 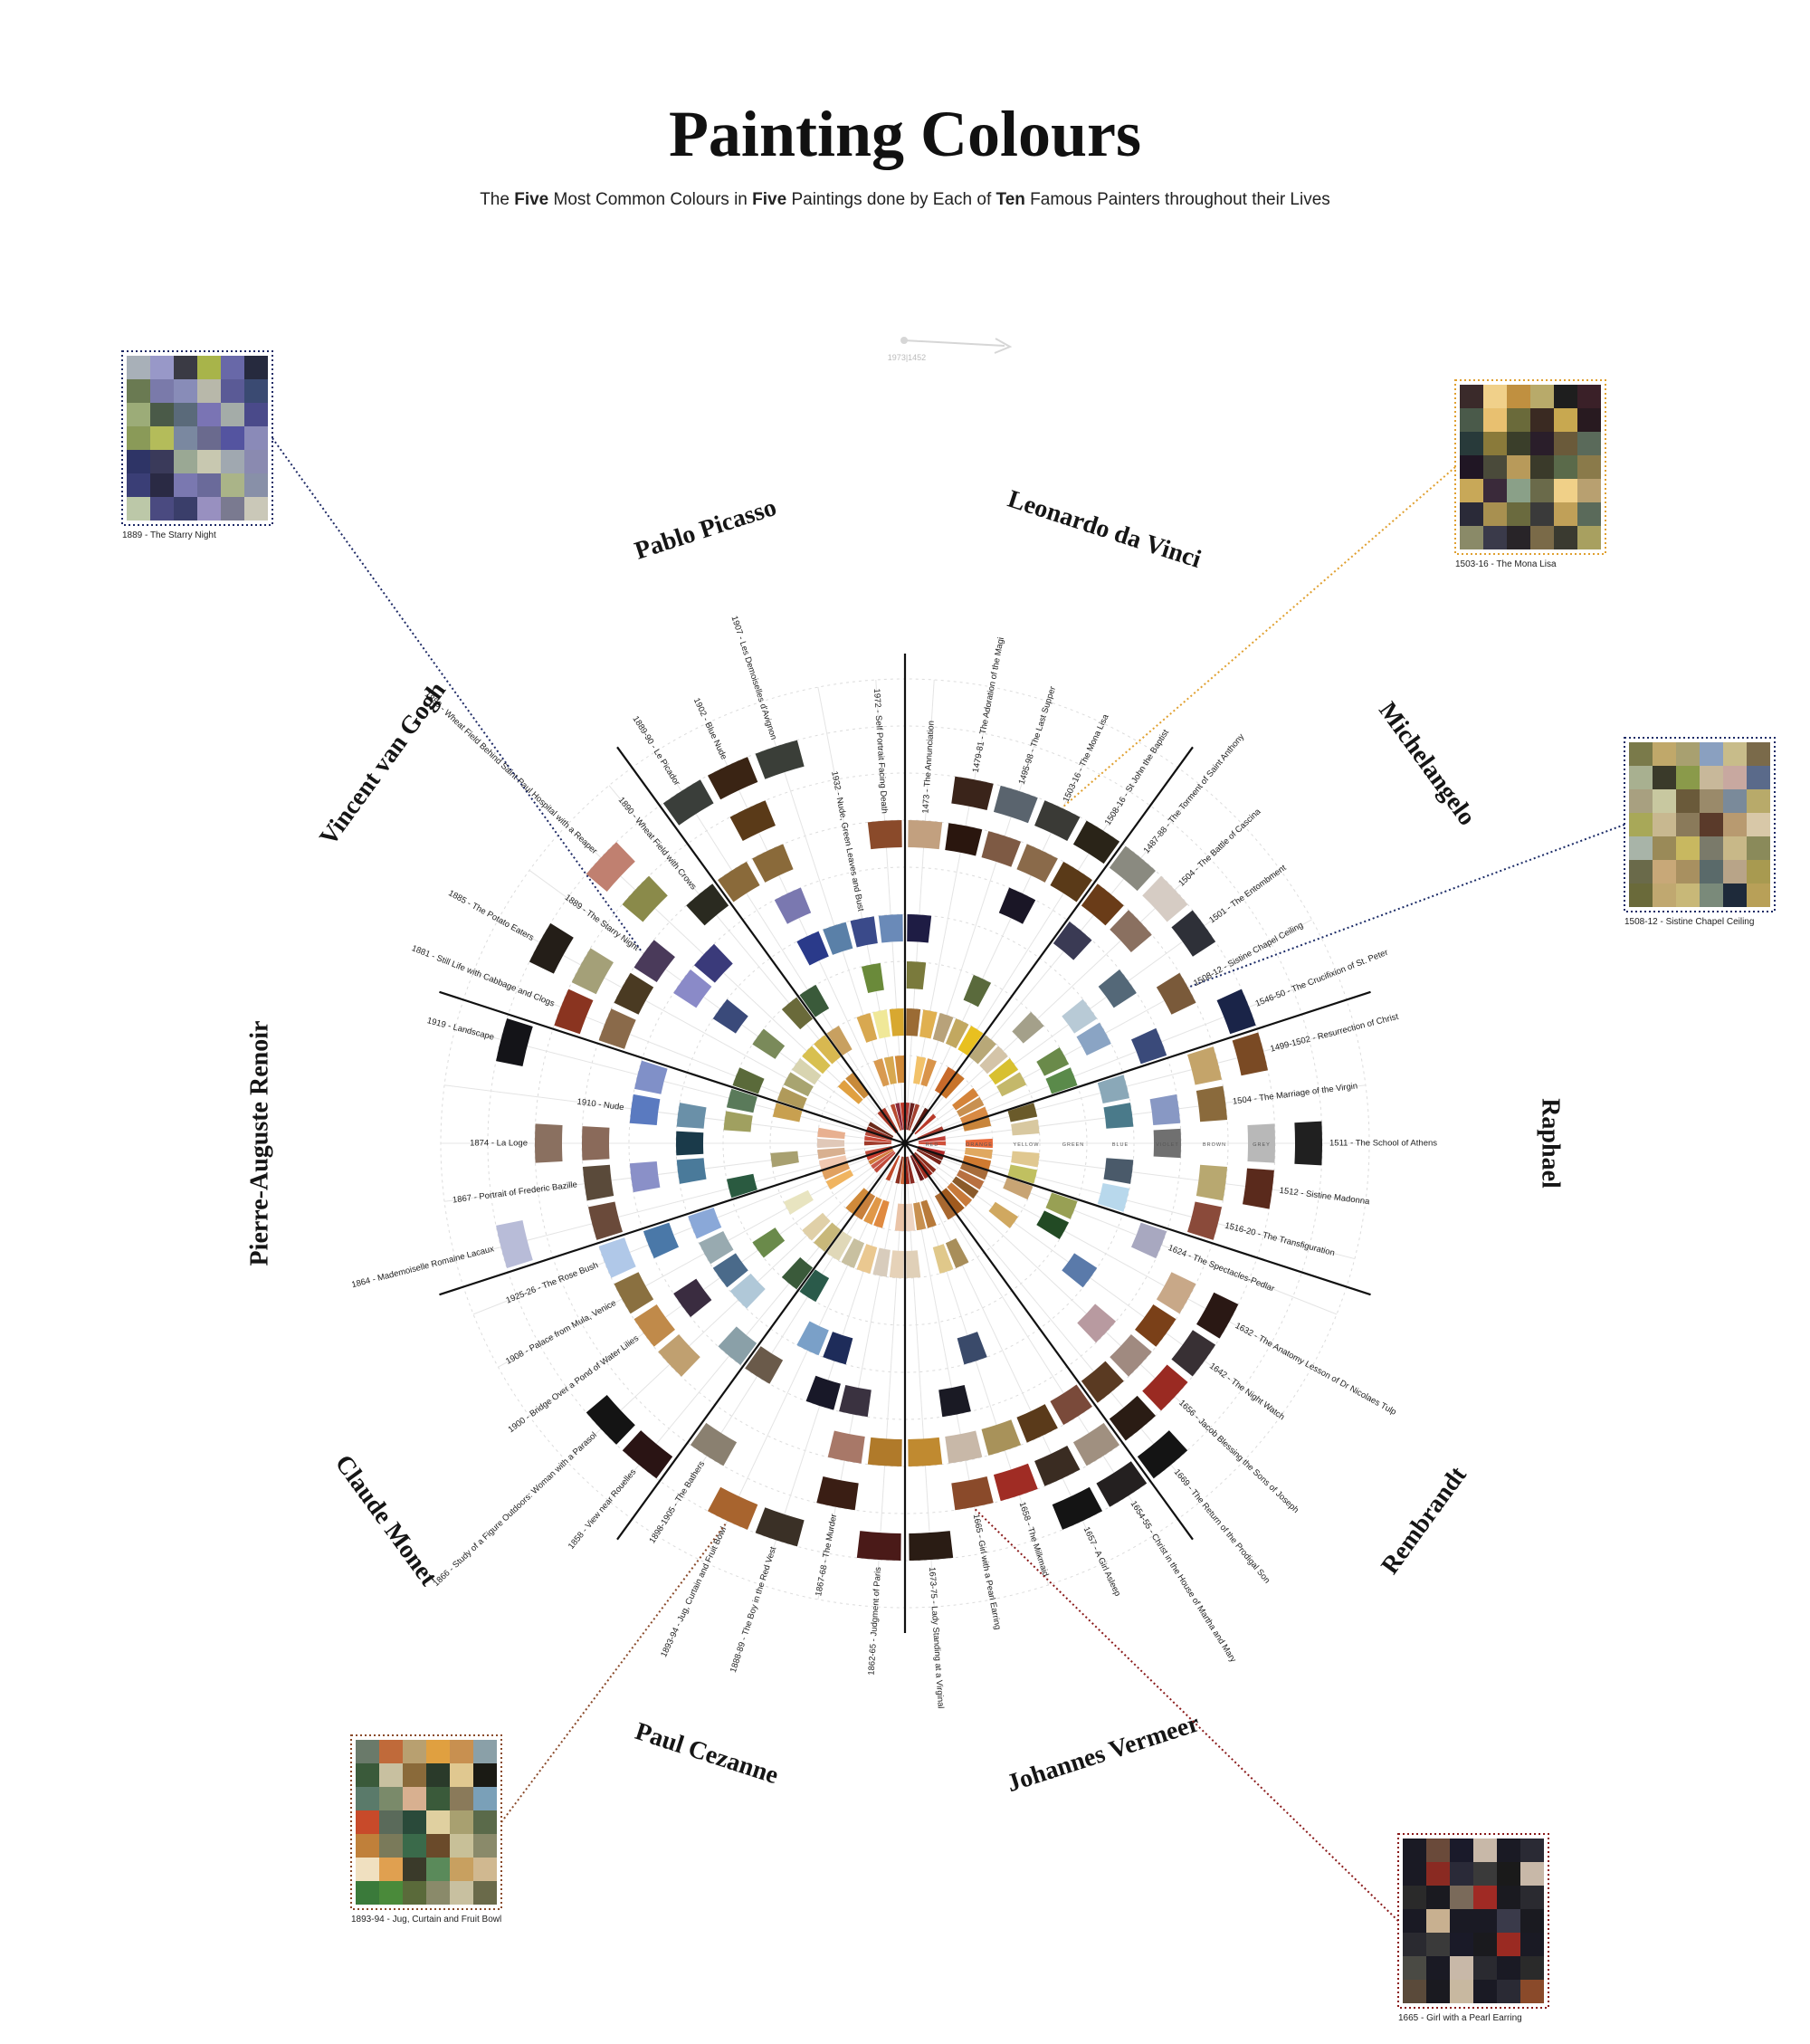 What do you see at coordinates (928, 767) in the screenshot?
I see `painting-label: 1473 - The Annunciation` at bounding box center [928, 767].